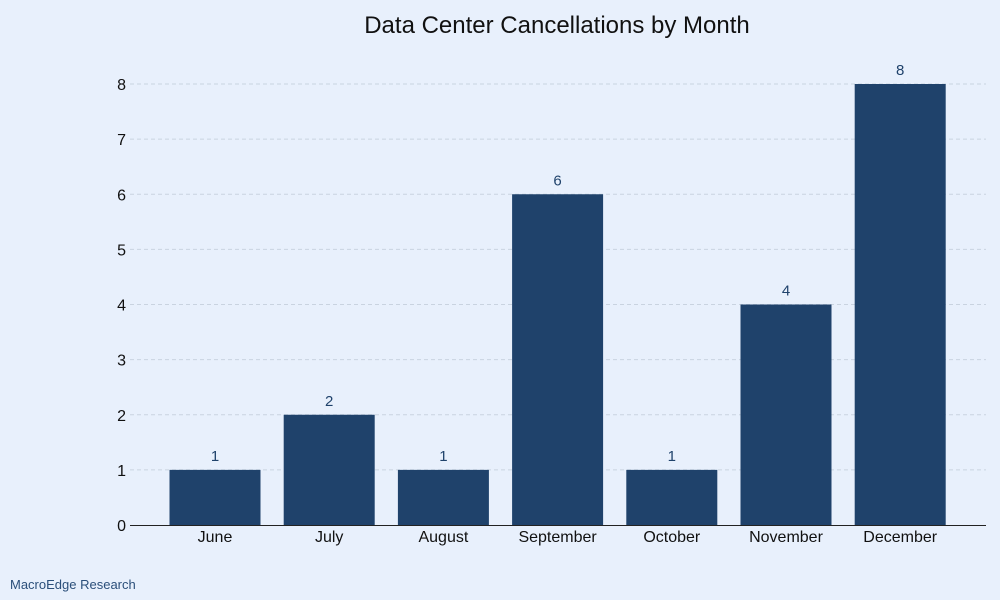 This screenshot has width=1000, height=600. I want to click on source-credit: MacroEdge Research, so click(73, 584).